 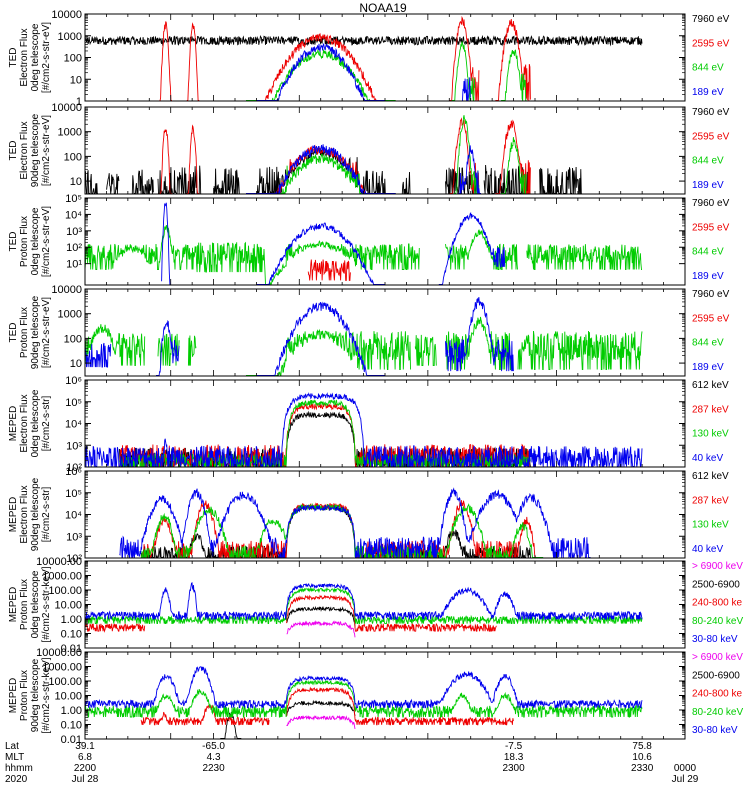 What do you see at coordinates (321, 617) in the screenshot?
I see `series-meped-p-0-black` at bounding box center [321, 617].